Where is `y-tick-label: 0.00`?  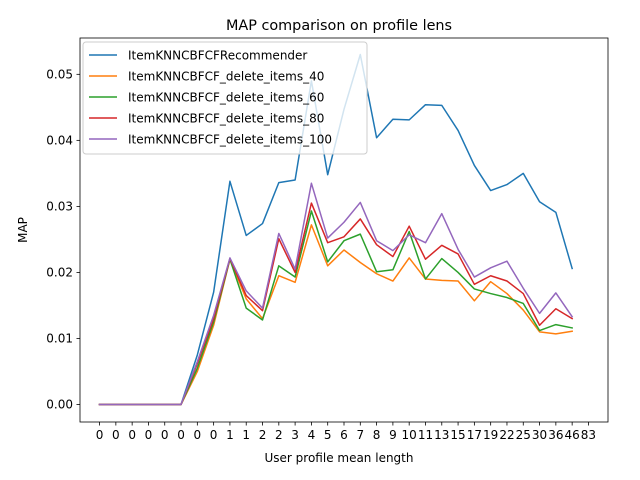 y-tick-label: 0.00 is located at coordinates (59, 405).